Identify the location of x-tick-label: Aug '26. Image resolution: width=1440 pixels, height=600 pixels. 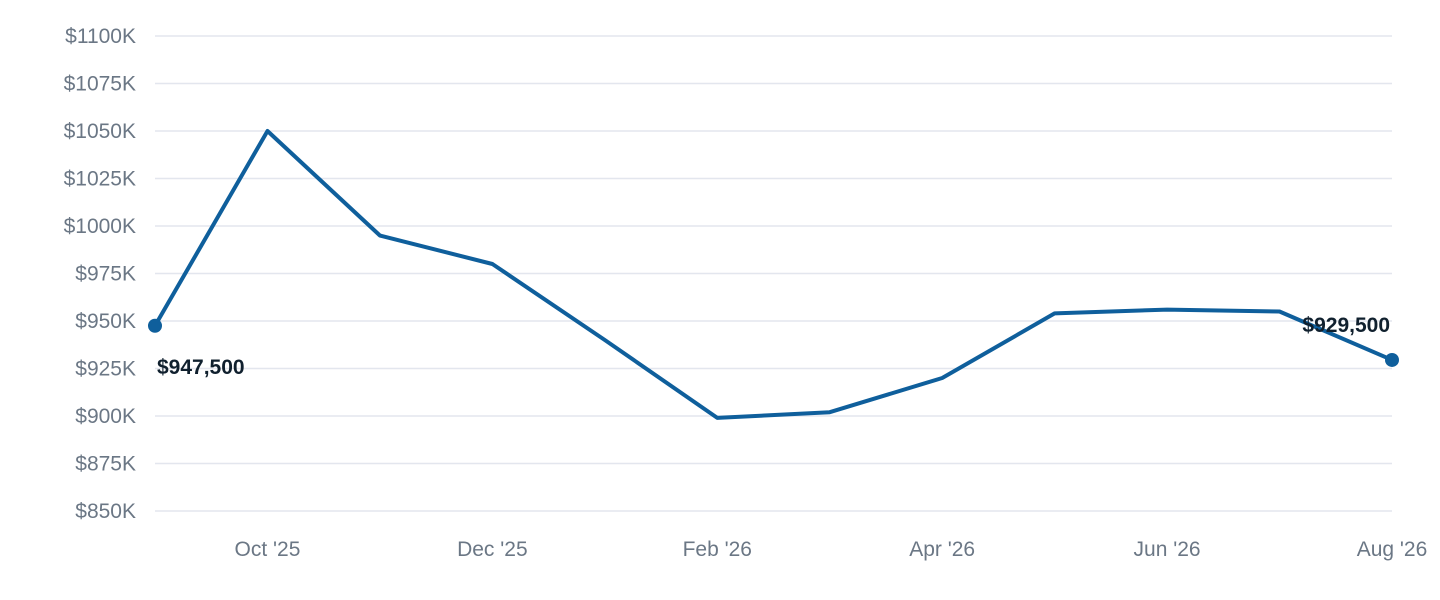
(1392, 549).